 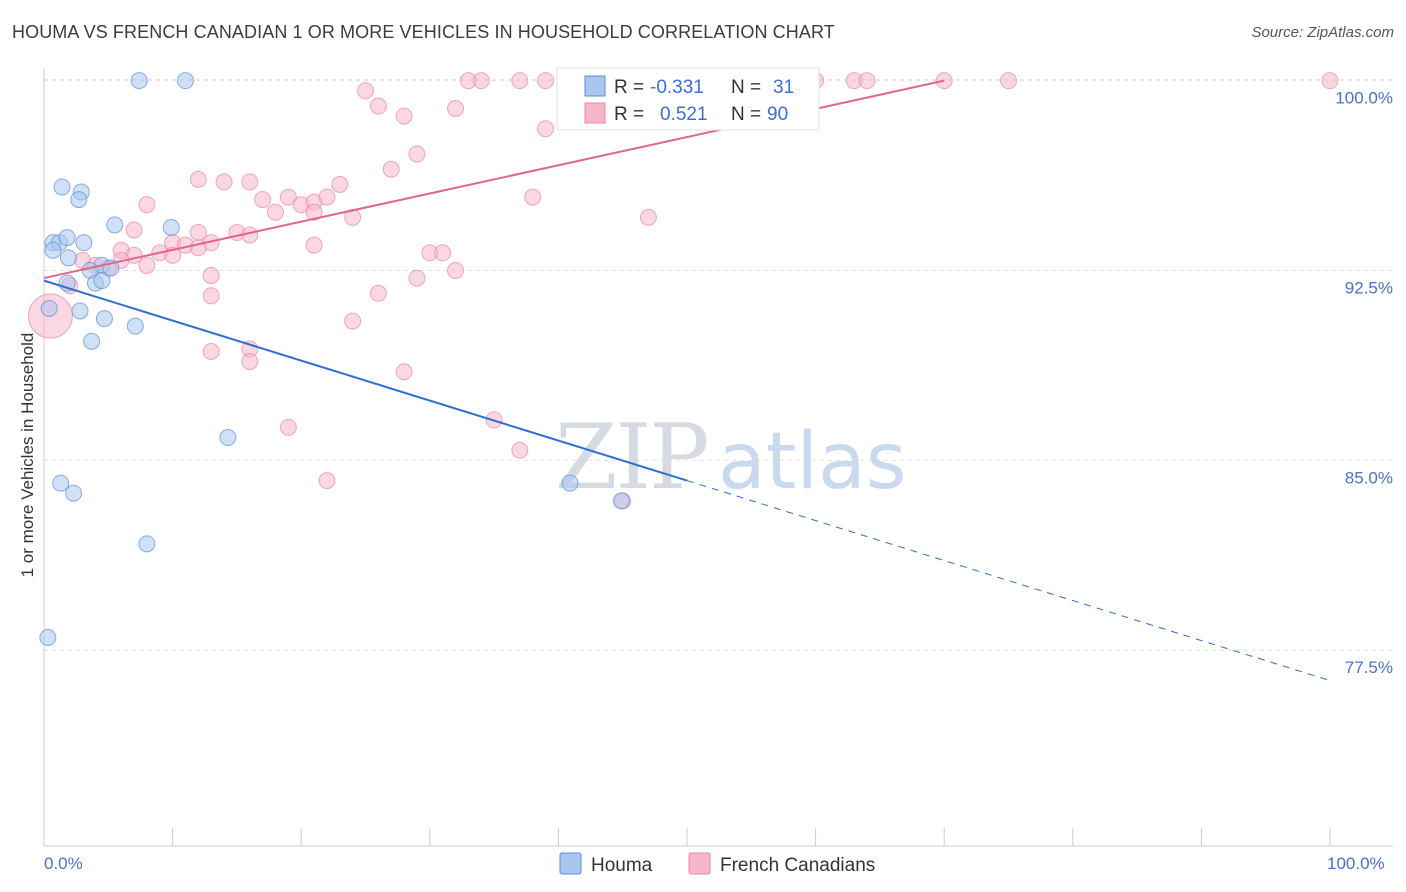 I want to click on legend-houma-r: -0.331, so click(x=677, y=87).